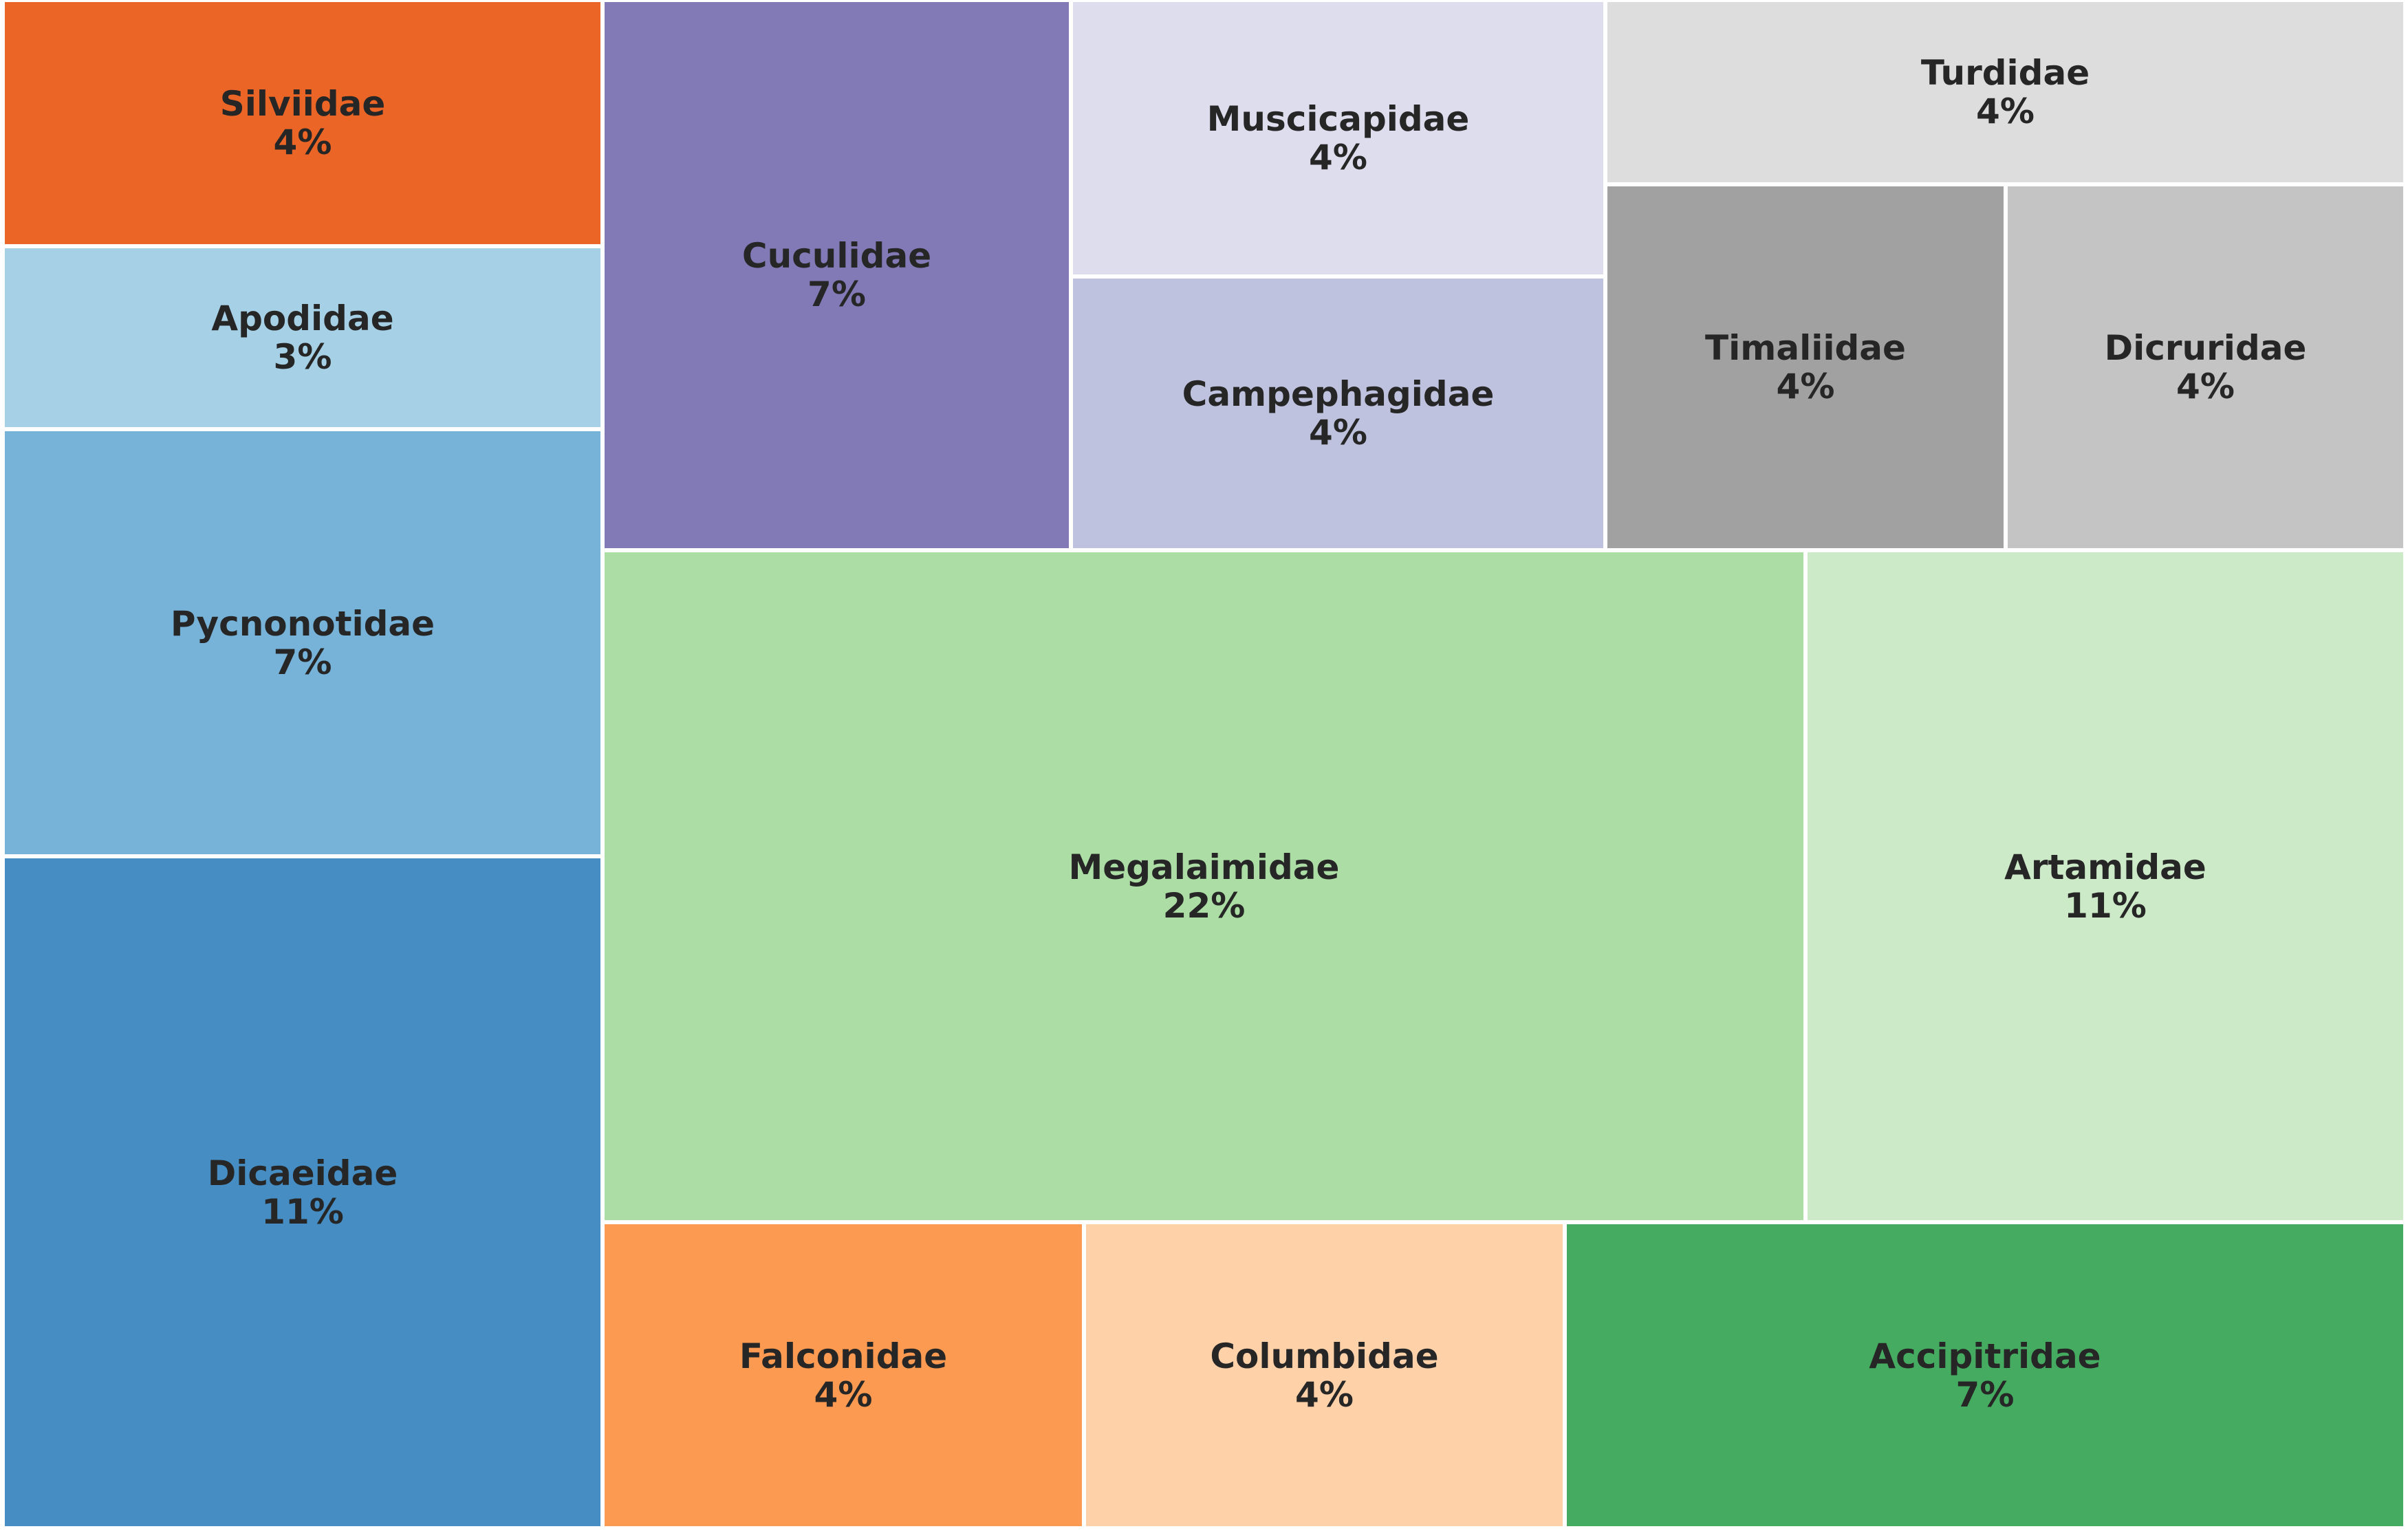  I want to click on tile-value-dicruridae: 4%, so click(2205, 387).